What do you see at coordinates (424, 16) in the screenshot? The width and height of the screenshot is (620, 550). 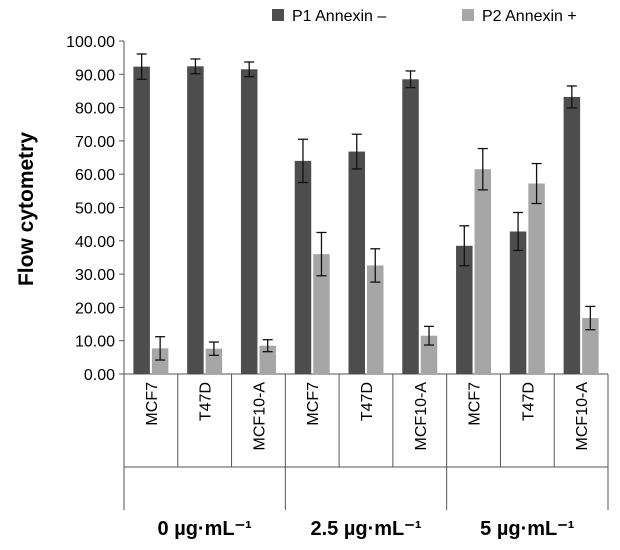 I see `legend: P1 Annexin – P2 Annexin +` at bounding box center [424, 16].